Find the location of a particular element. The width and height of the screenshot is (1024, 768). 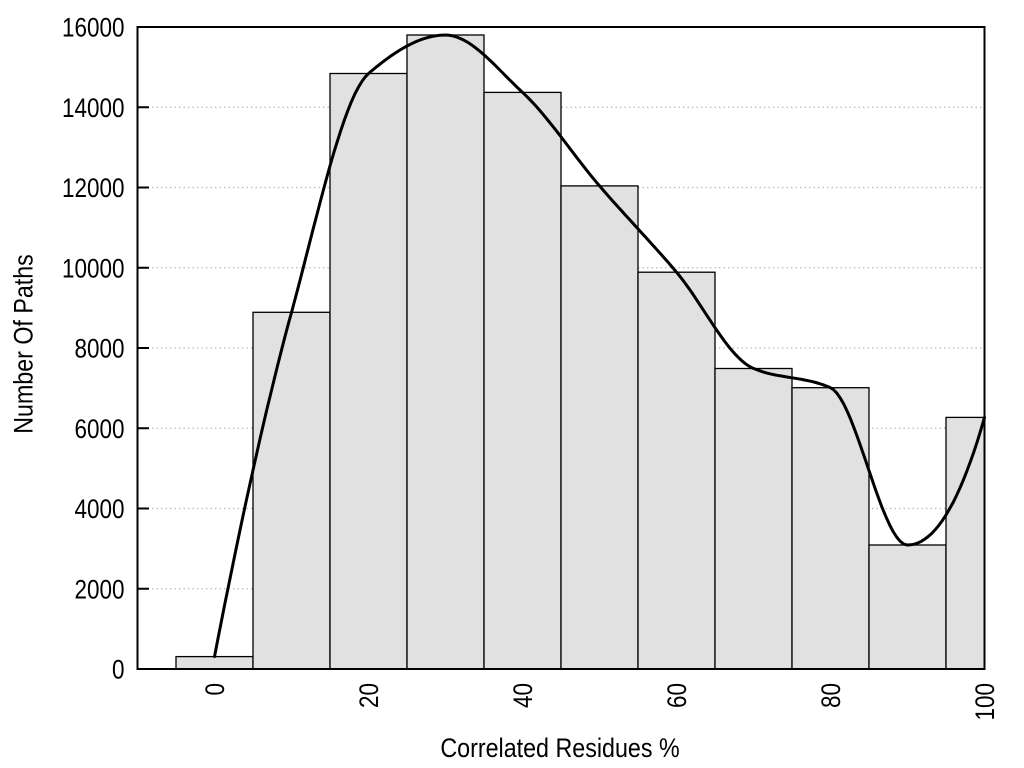

svg-text: 20 is located at coordinates (369, 695).